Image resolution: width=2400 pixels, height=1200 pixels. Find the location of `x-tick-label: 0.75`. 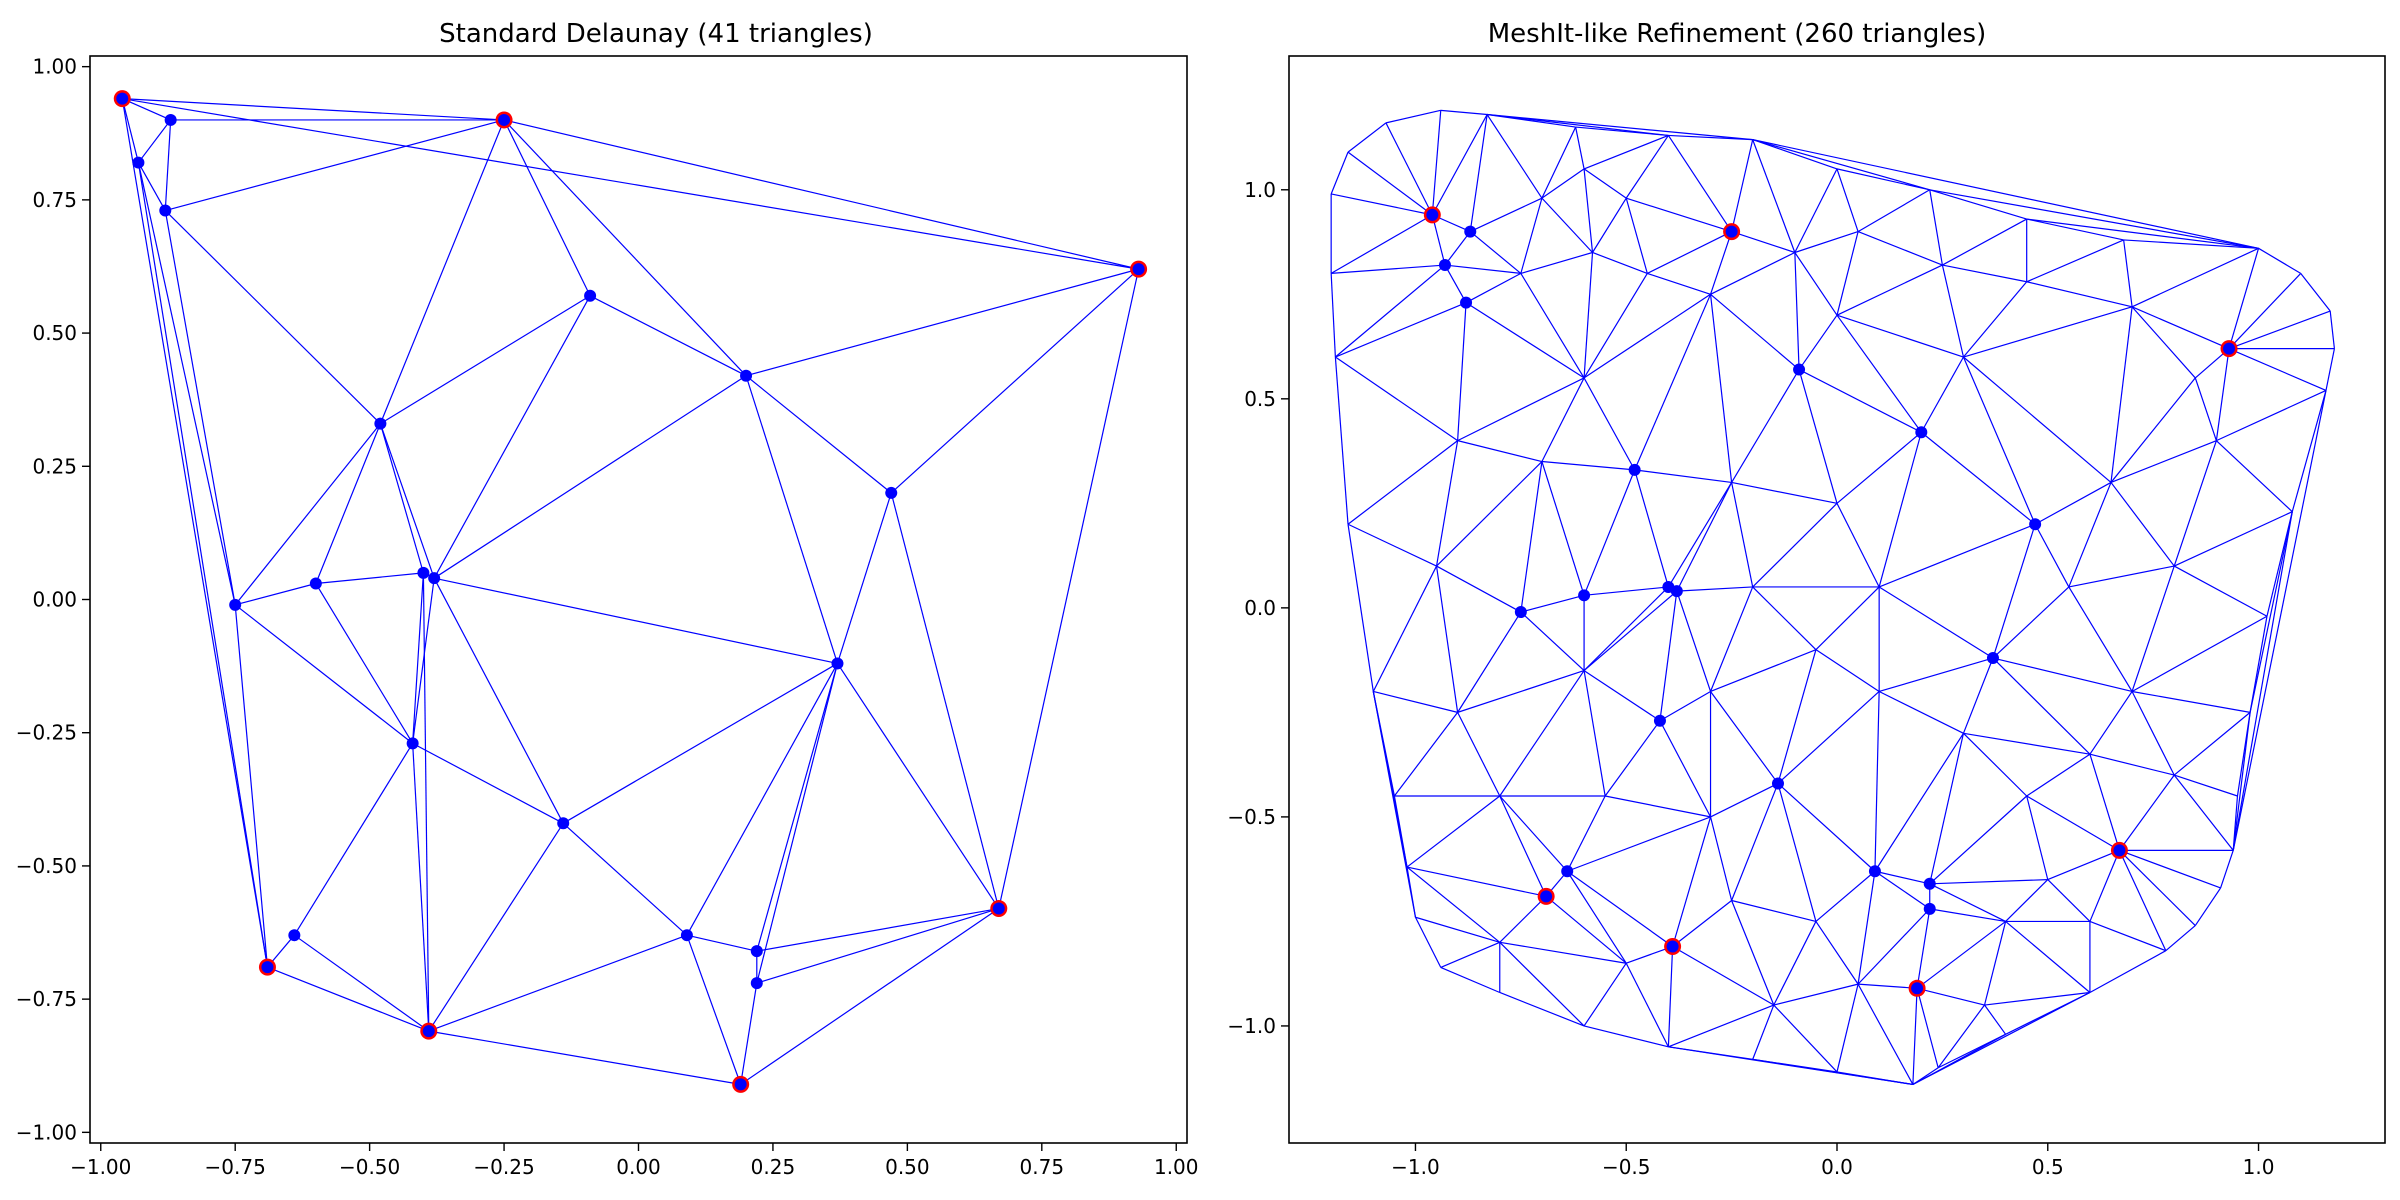

x-tick-label: 0.75 is located at coordinates (1042, 1167).